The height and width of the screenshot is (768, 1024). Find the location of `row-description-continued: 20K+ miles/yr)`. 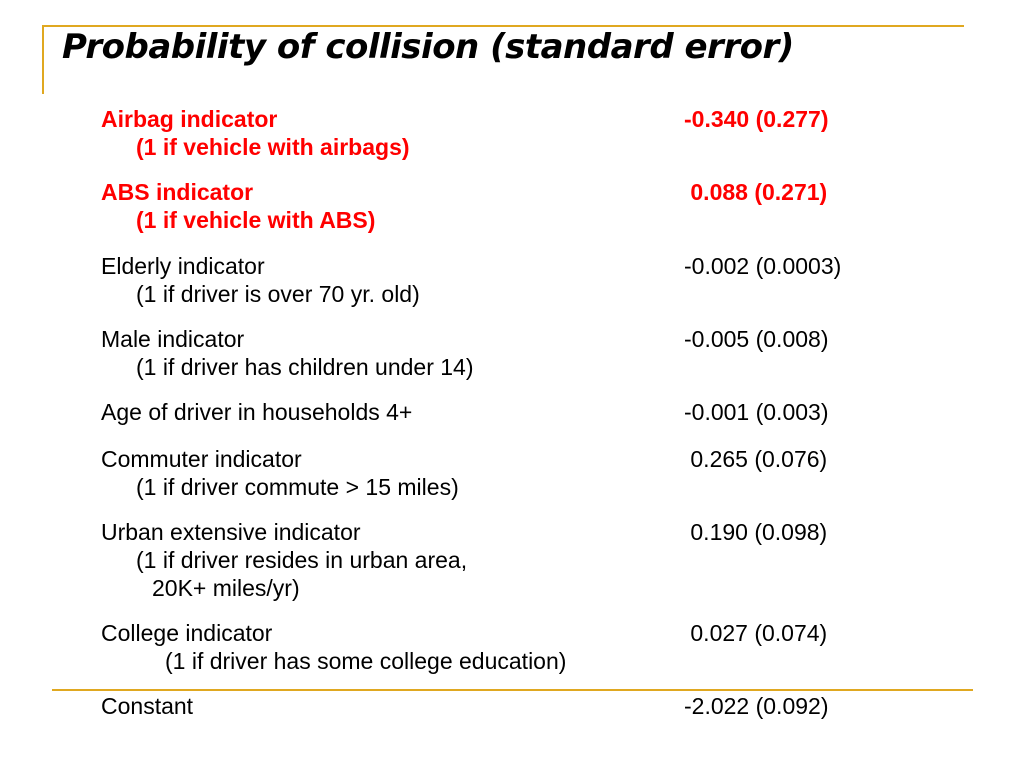

row-description-continued: 20K+ miles/yr) is located at coordinates (226, 588).